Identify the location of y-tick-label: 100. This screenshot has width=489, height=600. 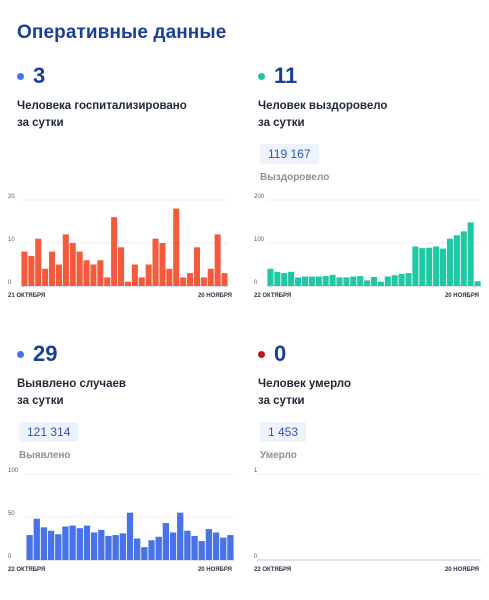
(13, 471).